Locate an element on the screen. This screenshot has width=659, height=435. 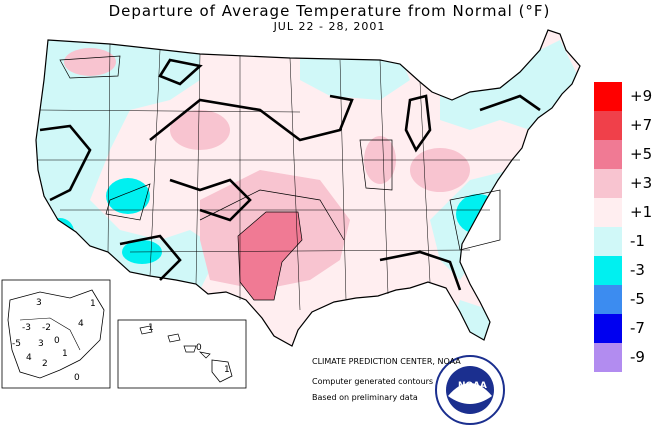
legend-item: -3 is located at coordinates (626, 270).